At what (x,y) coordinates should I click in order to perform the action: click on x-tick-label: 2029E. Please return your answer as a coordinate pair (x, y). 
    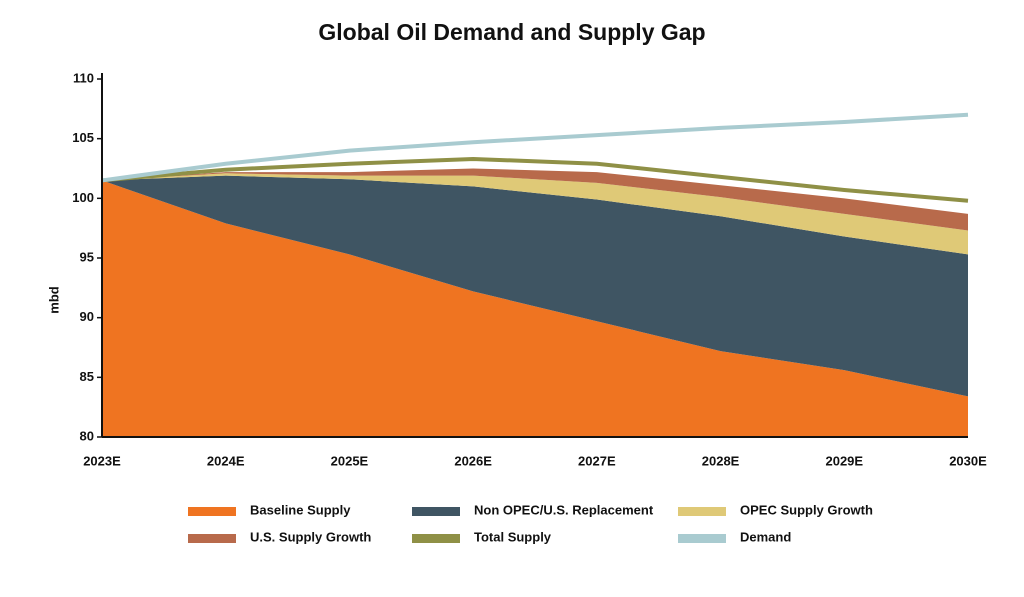
    Looking at the image, I should click on (844, 460).